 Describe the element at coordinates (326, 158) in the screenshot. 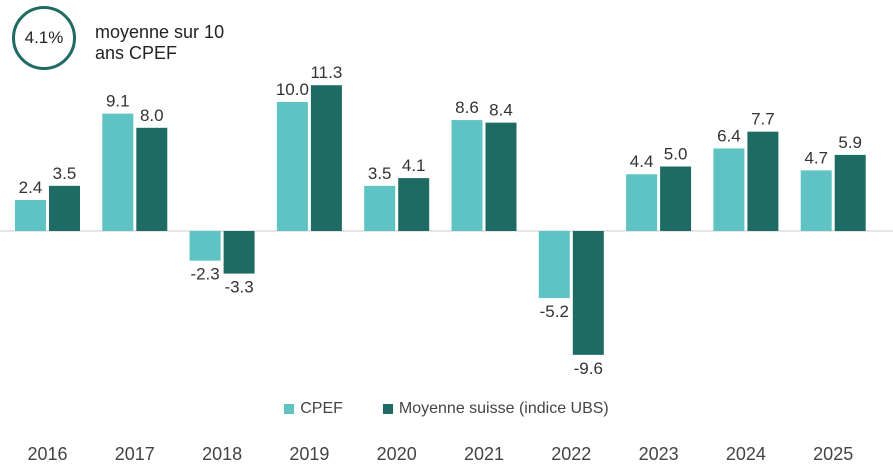

I see `bar-suisse-2019` at that location.